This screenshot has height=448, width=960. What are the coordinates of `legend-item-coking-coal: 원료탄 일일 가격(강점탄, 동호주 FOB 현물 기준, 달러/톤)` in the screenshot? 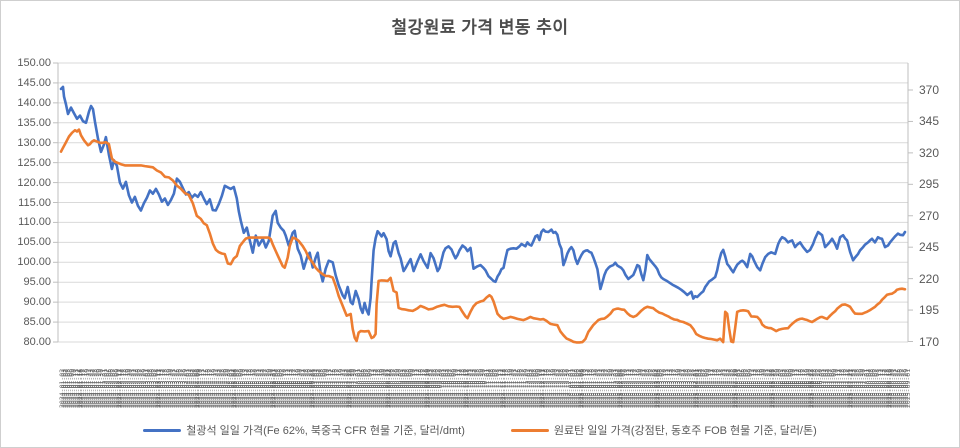 It's located at (663, 430).